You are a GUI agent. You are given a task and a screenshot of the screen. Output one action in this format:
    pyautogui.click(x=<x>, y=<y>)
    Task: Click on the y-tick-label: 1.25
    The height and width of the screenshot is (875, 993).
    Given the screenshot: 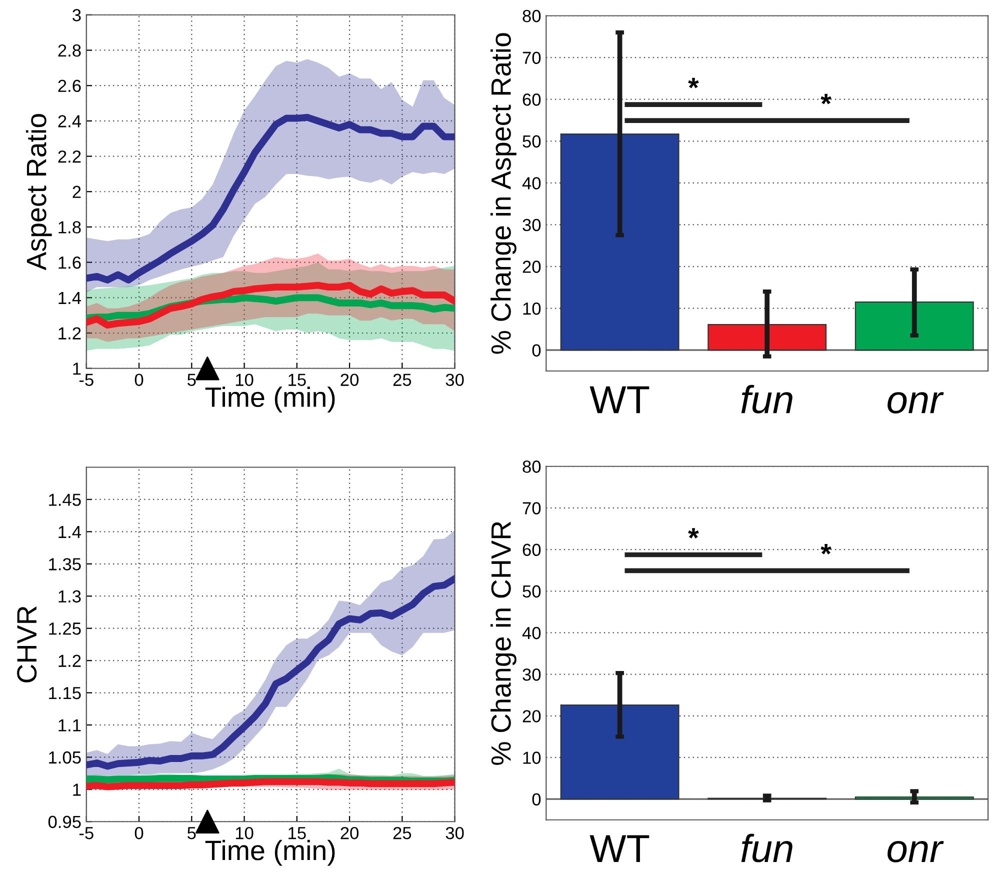 What is the action you would take?
    pyautogui.click(x=65, y=628)
    